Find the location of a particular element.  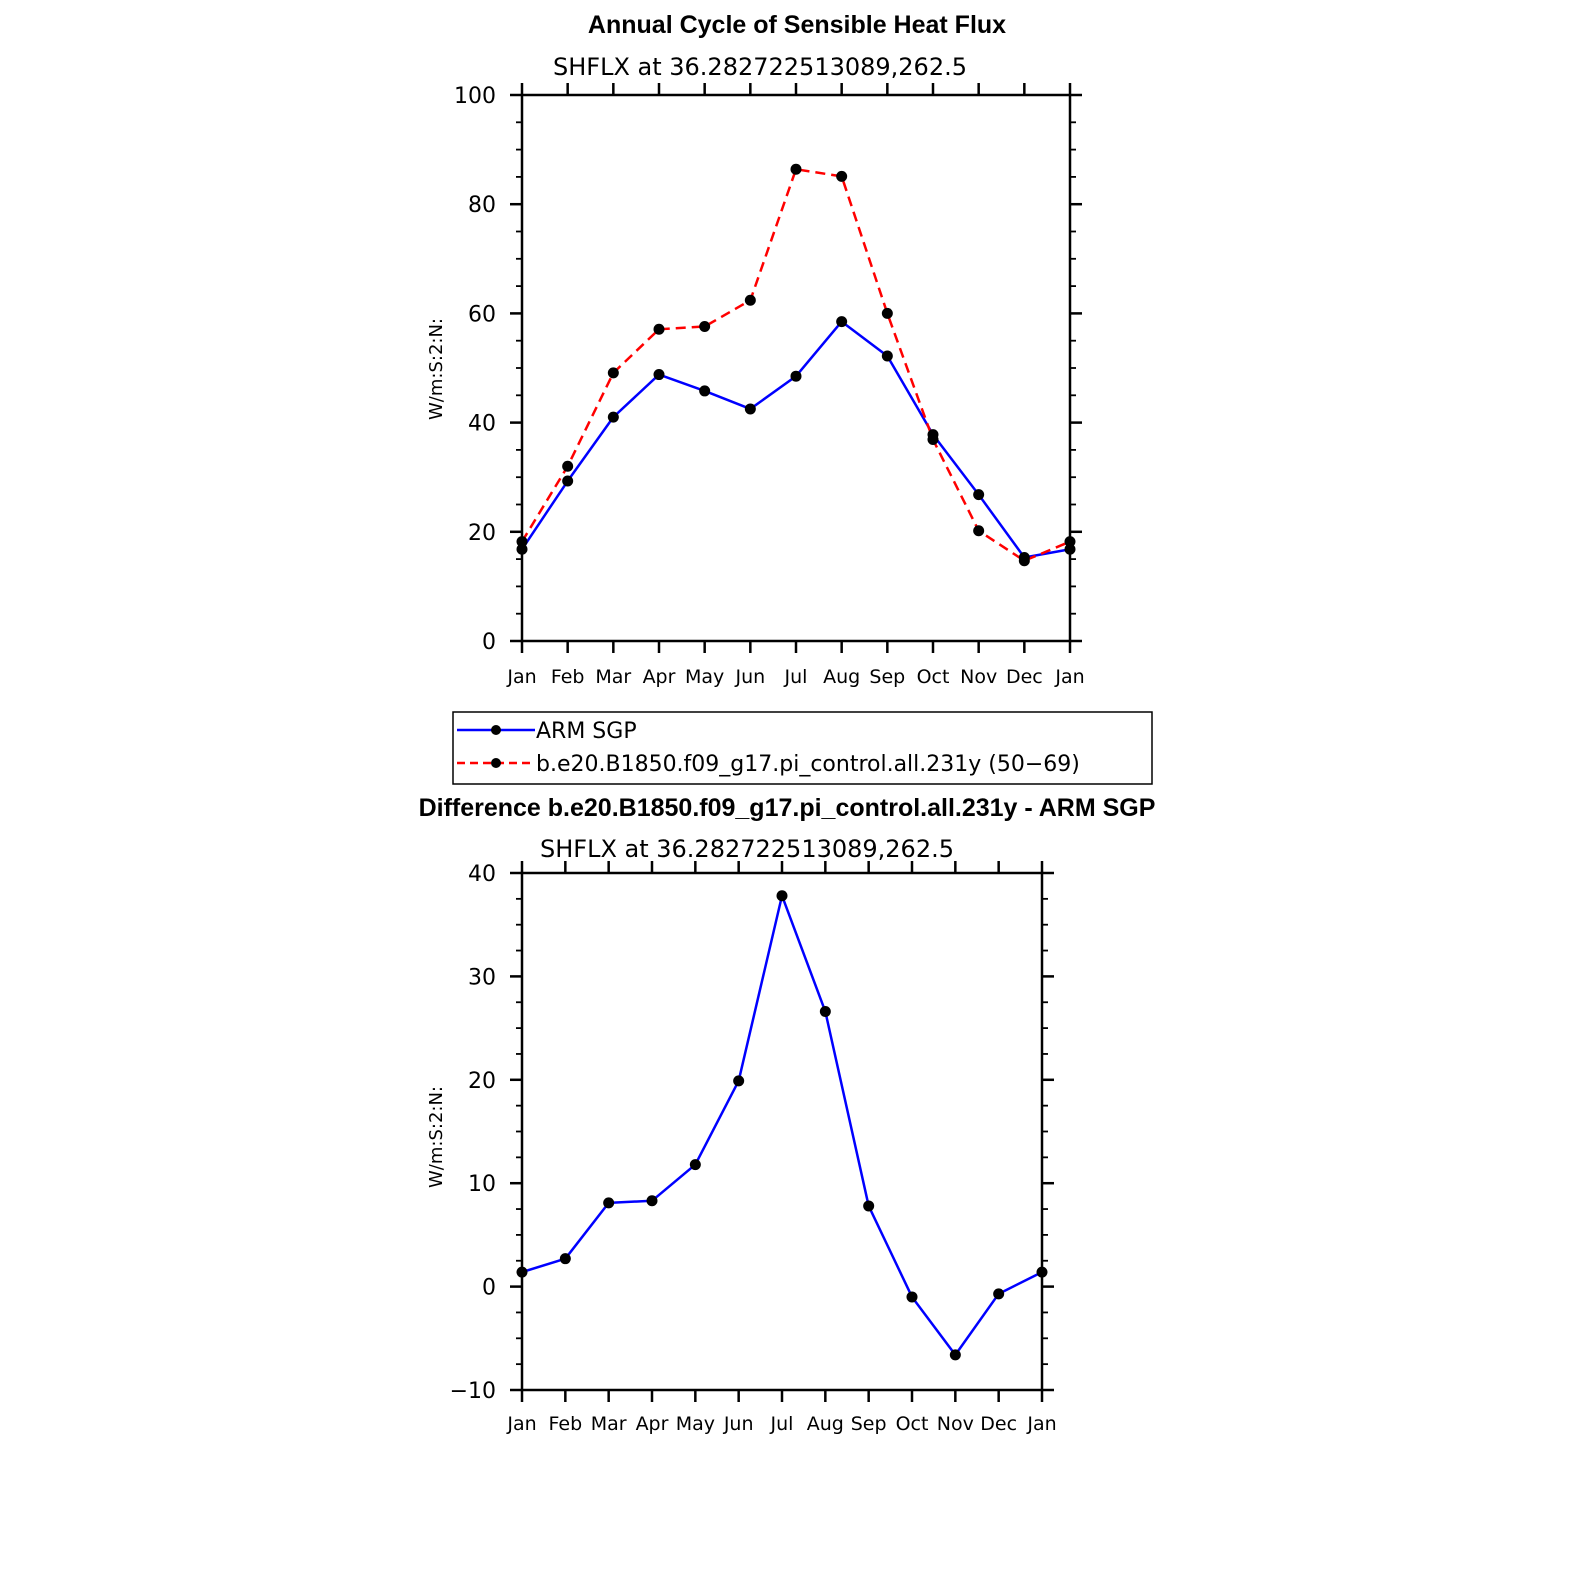

chart2-xtick-label: Mar is located at coordinates (609, 1424).